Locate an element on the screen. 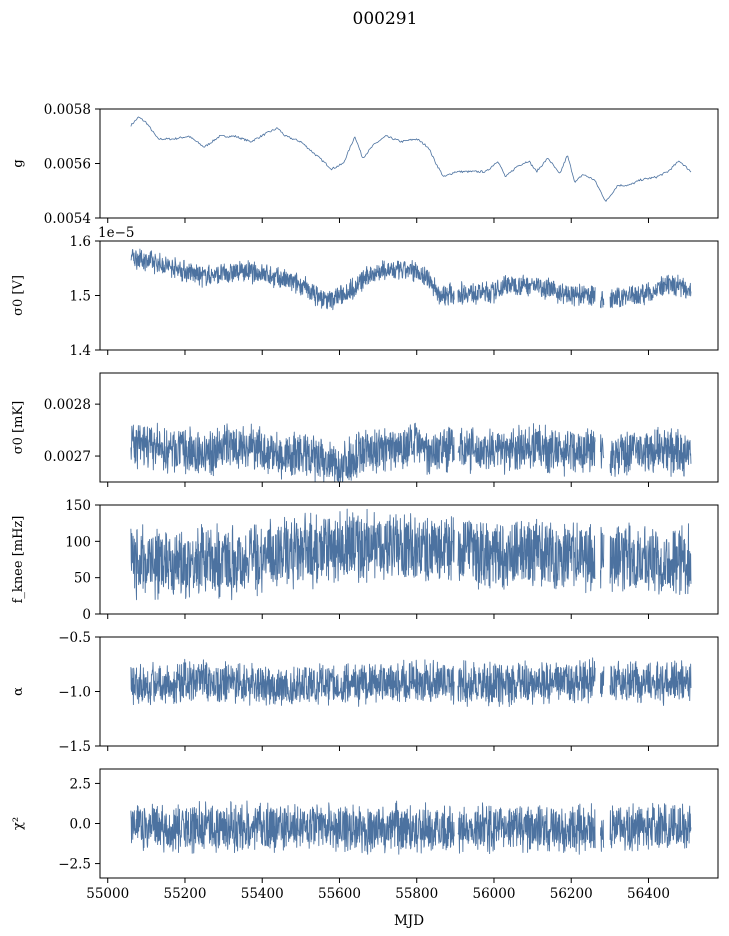 This screenshot has width=729, height=936. y-tick-label-alpha: −0.5 is located at coordinates (74, 638).